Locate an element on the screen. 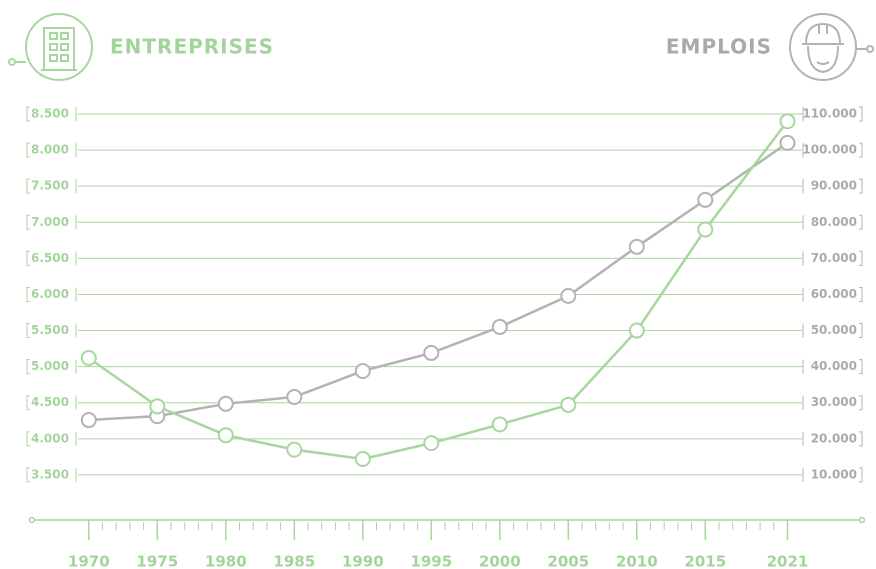 Image resolution: width=876 pixels, height=569 pixels. series-heading: ENTREPRISES is located at coordinates (192, 47).